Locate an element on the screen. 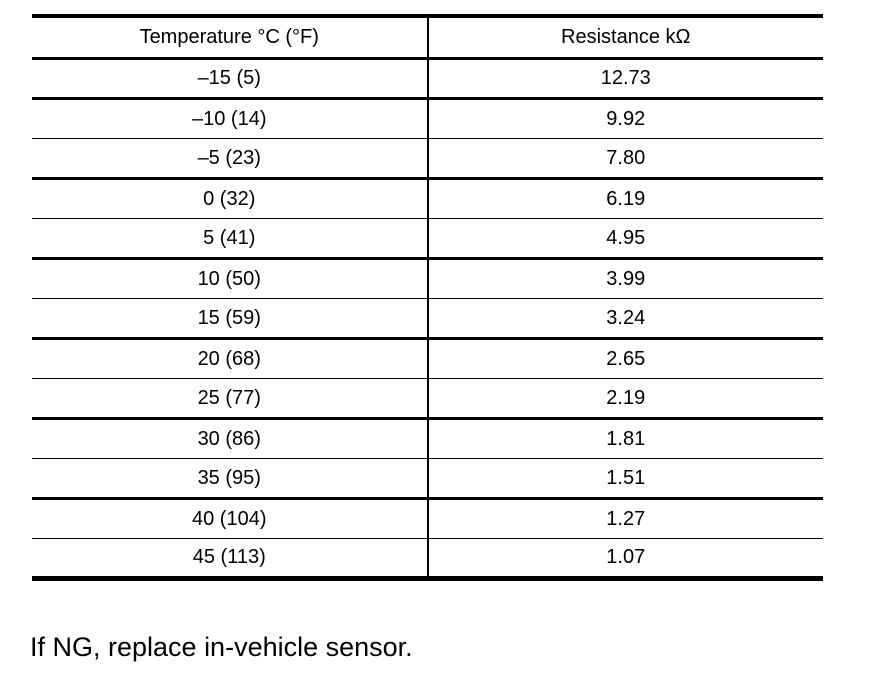 This screenshot has width=880, height=674. table-row: 0 (32) 6.19 is located at coordinates (427, 198).